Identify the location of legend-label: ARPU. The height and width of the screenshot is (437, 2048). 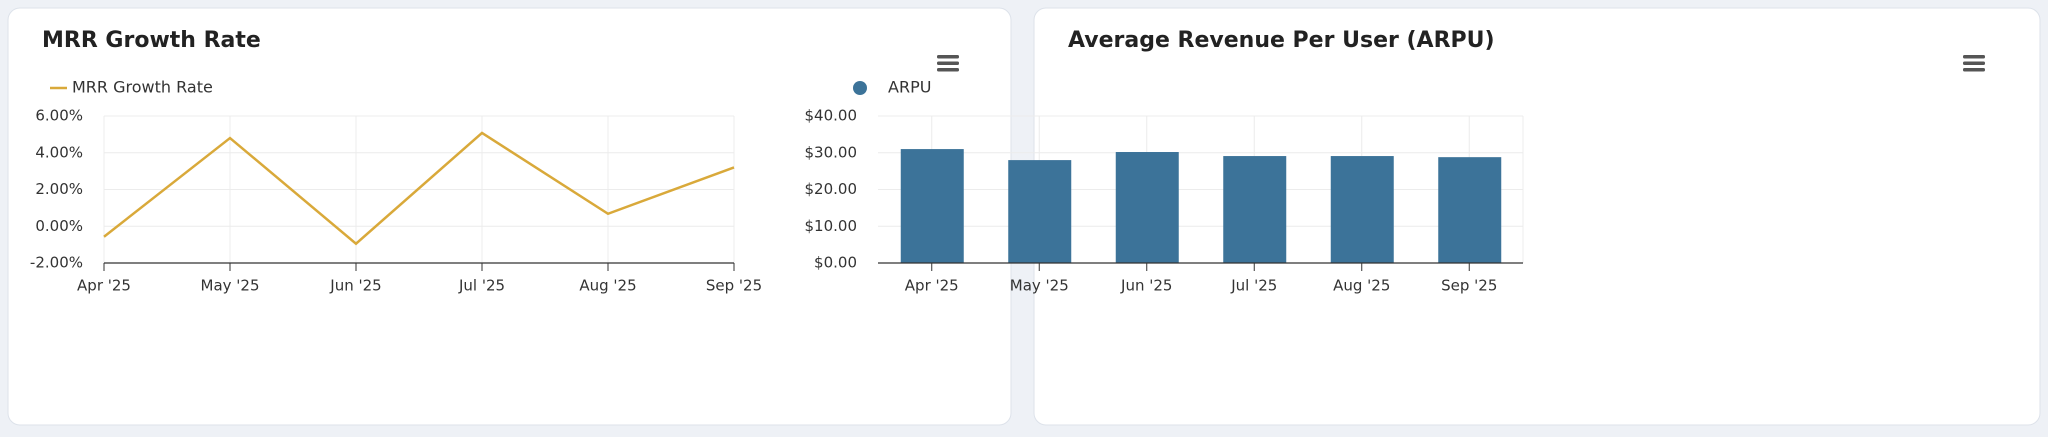
(909, 87).